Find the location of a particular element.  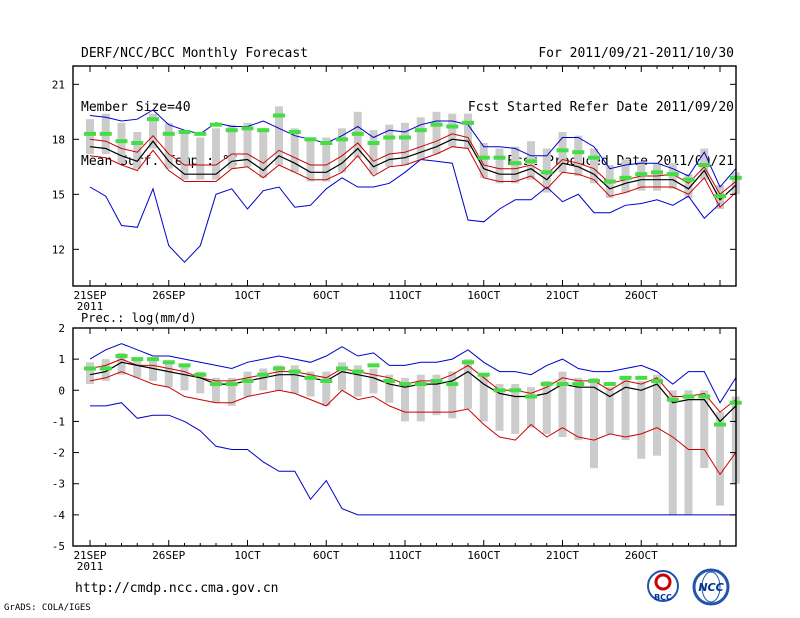

forecast-period: For 2011/09/21-2011/10/30 is located at coordinates (636, 53).